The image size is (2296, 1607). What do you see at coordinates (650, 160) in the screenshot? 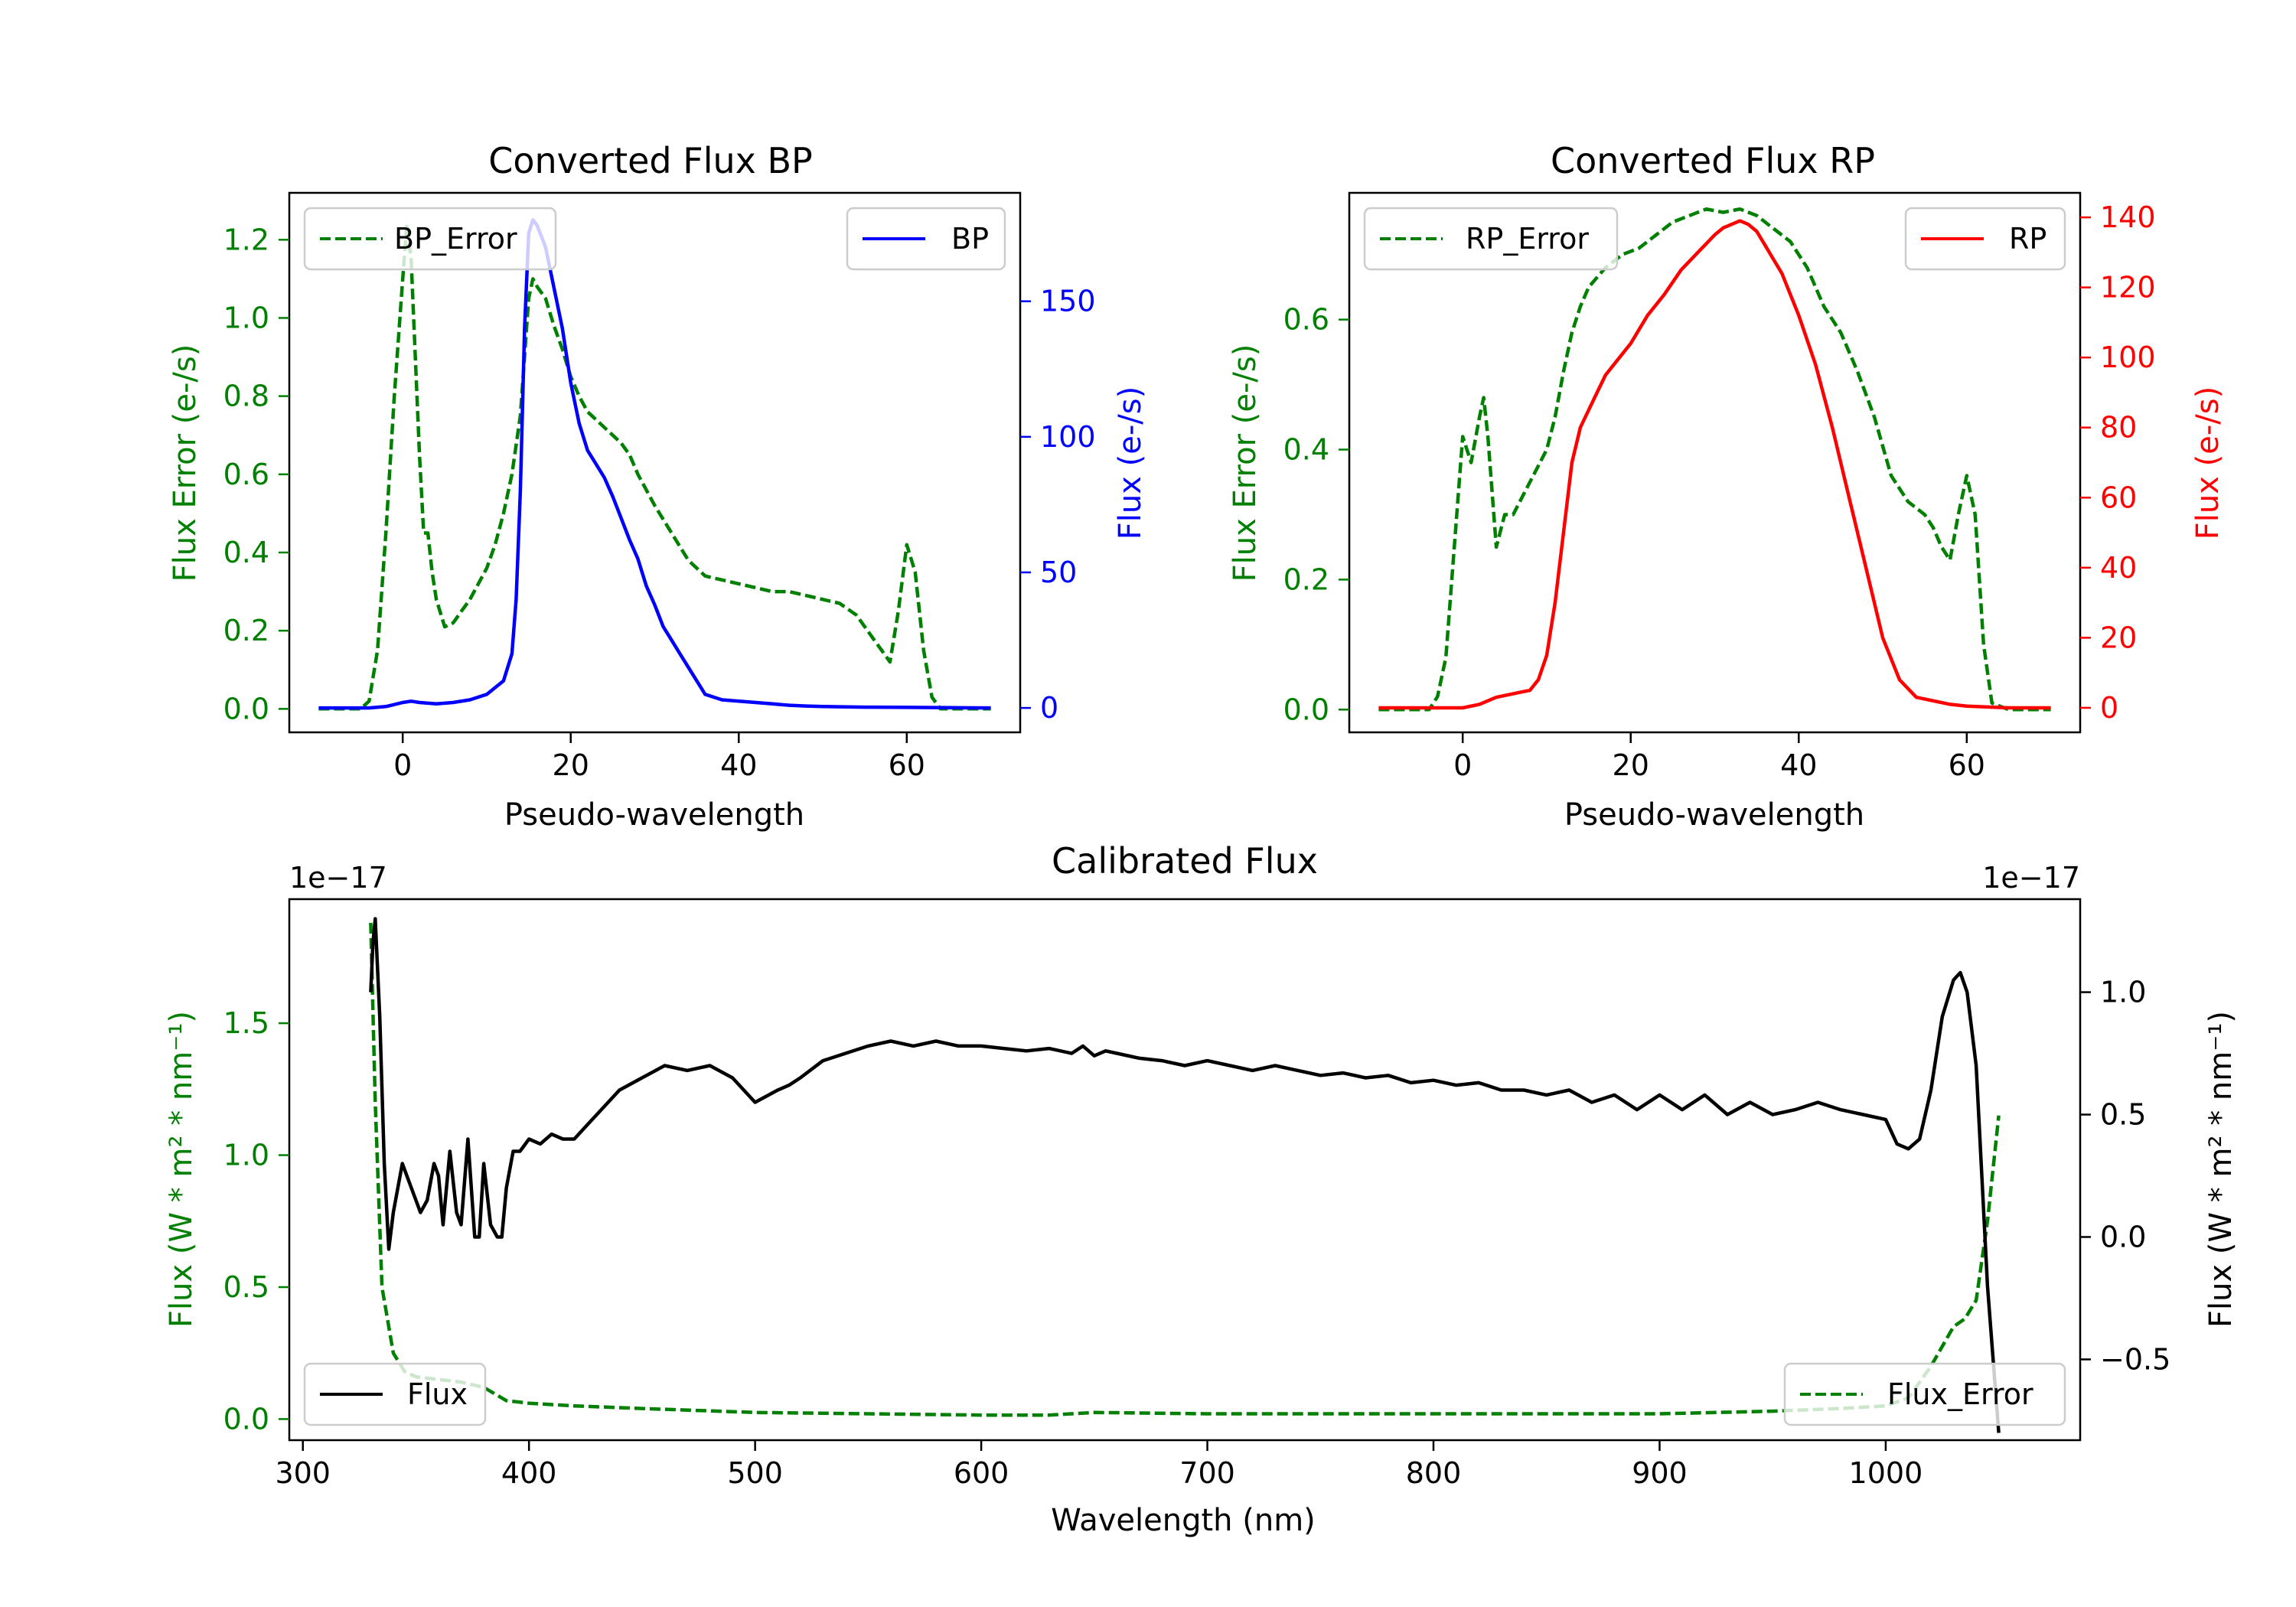
I see `bp-title: Converted Flux BP` at bounding box center [650, 160].